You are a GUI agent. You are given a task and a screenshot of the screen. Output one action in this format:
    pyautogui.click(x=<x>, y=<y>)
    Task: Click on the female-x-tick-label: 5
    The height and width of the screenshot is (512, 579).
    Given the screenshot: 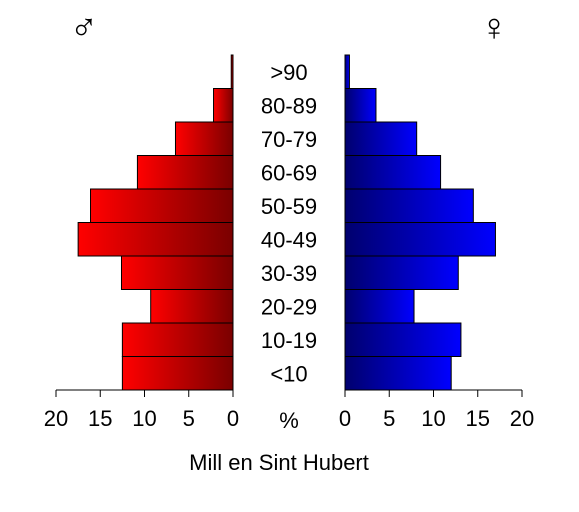 What is the action you would take?
    pyautogui.click(x=389, y=418)
    